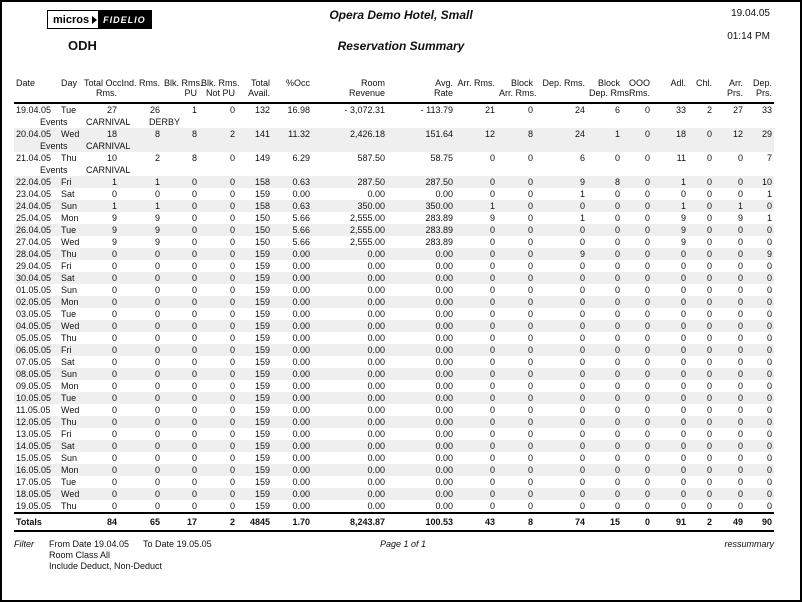 The width and height of the screenshot is (802, 602). What do you see at coordinates (292, 206) in the screenshot?
I see `value-cell: 0.63` at bounding box center [292, 206].